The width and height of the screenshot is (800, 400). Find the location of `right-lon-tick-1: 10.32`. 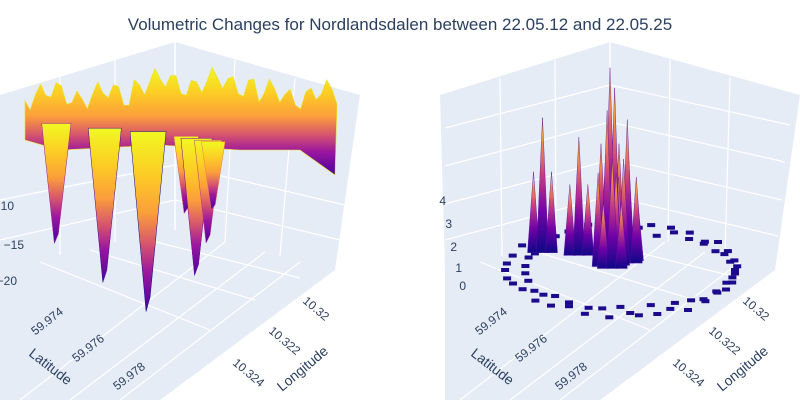

right-lon-tick-1: 10.32 is located at coordinates (756, 309).